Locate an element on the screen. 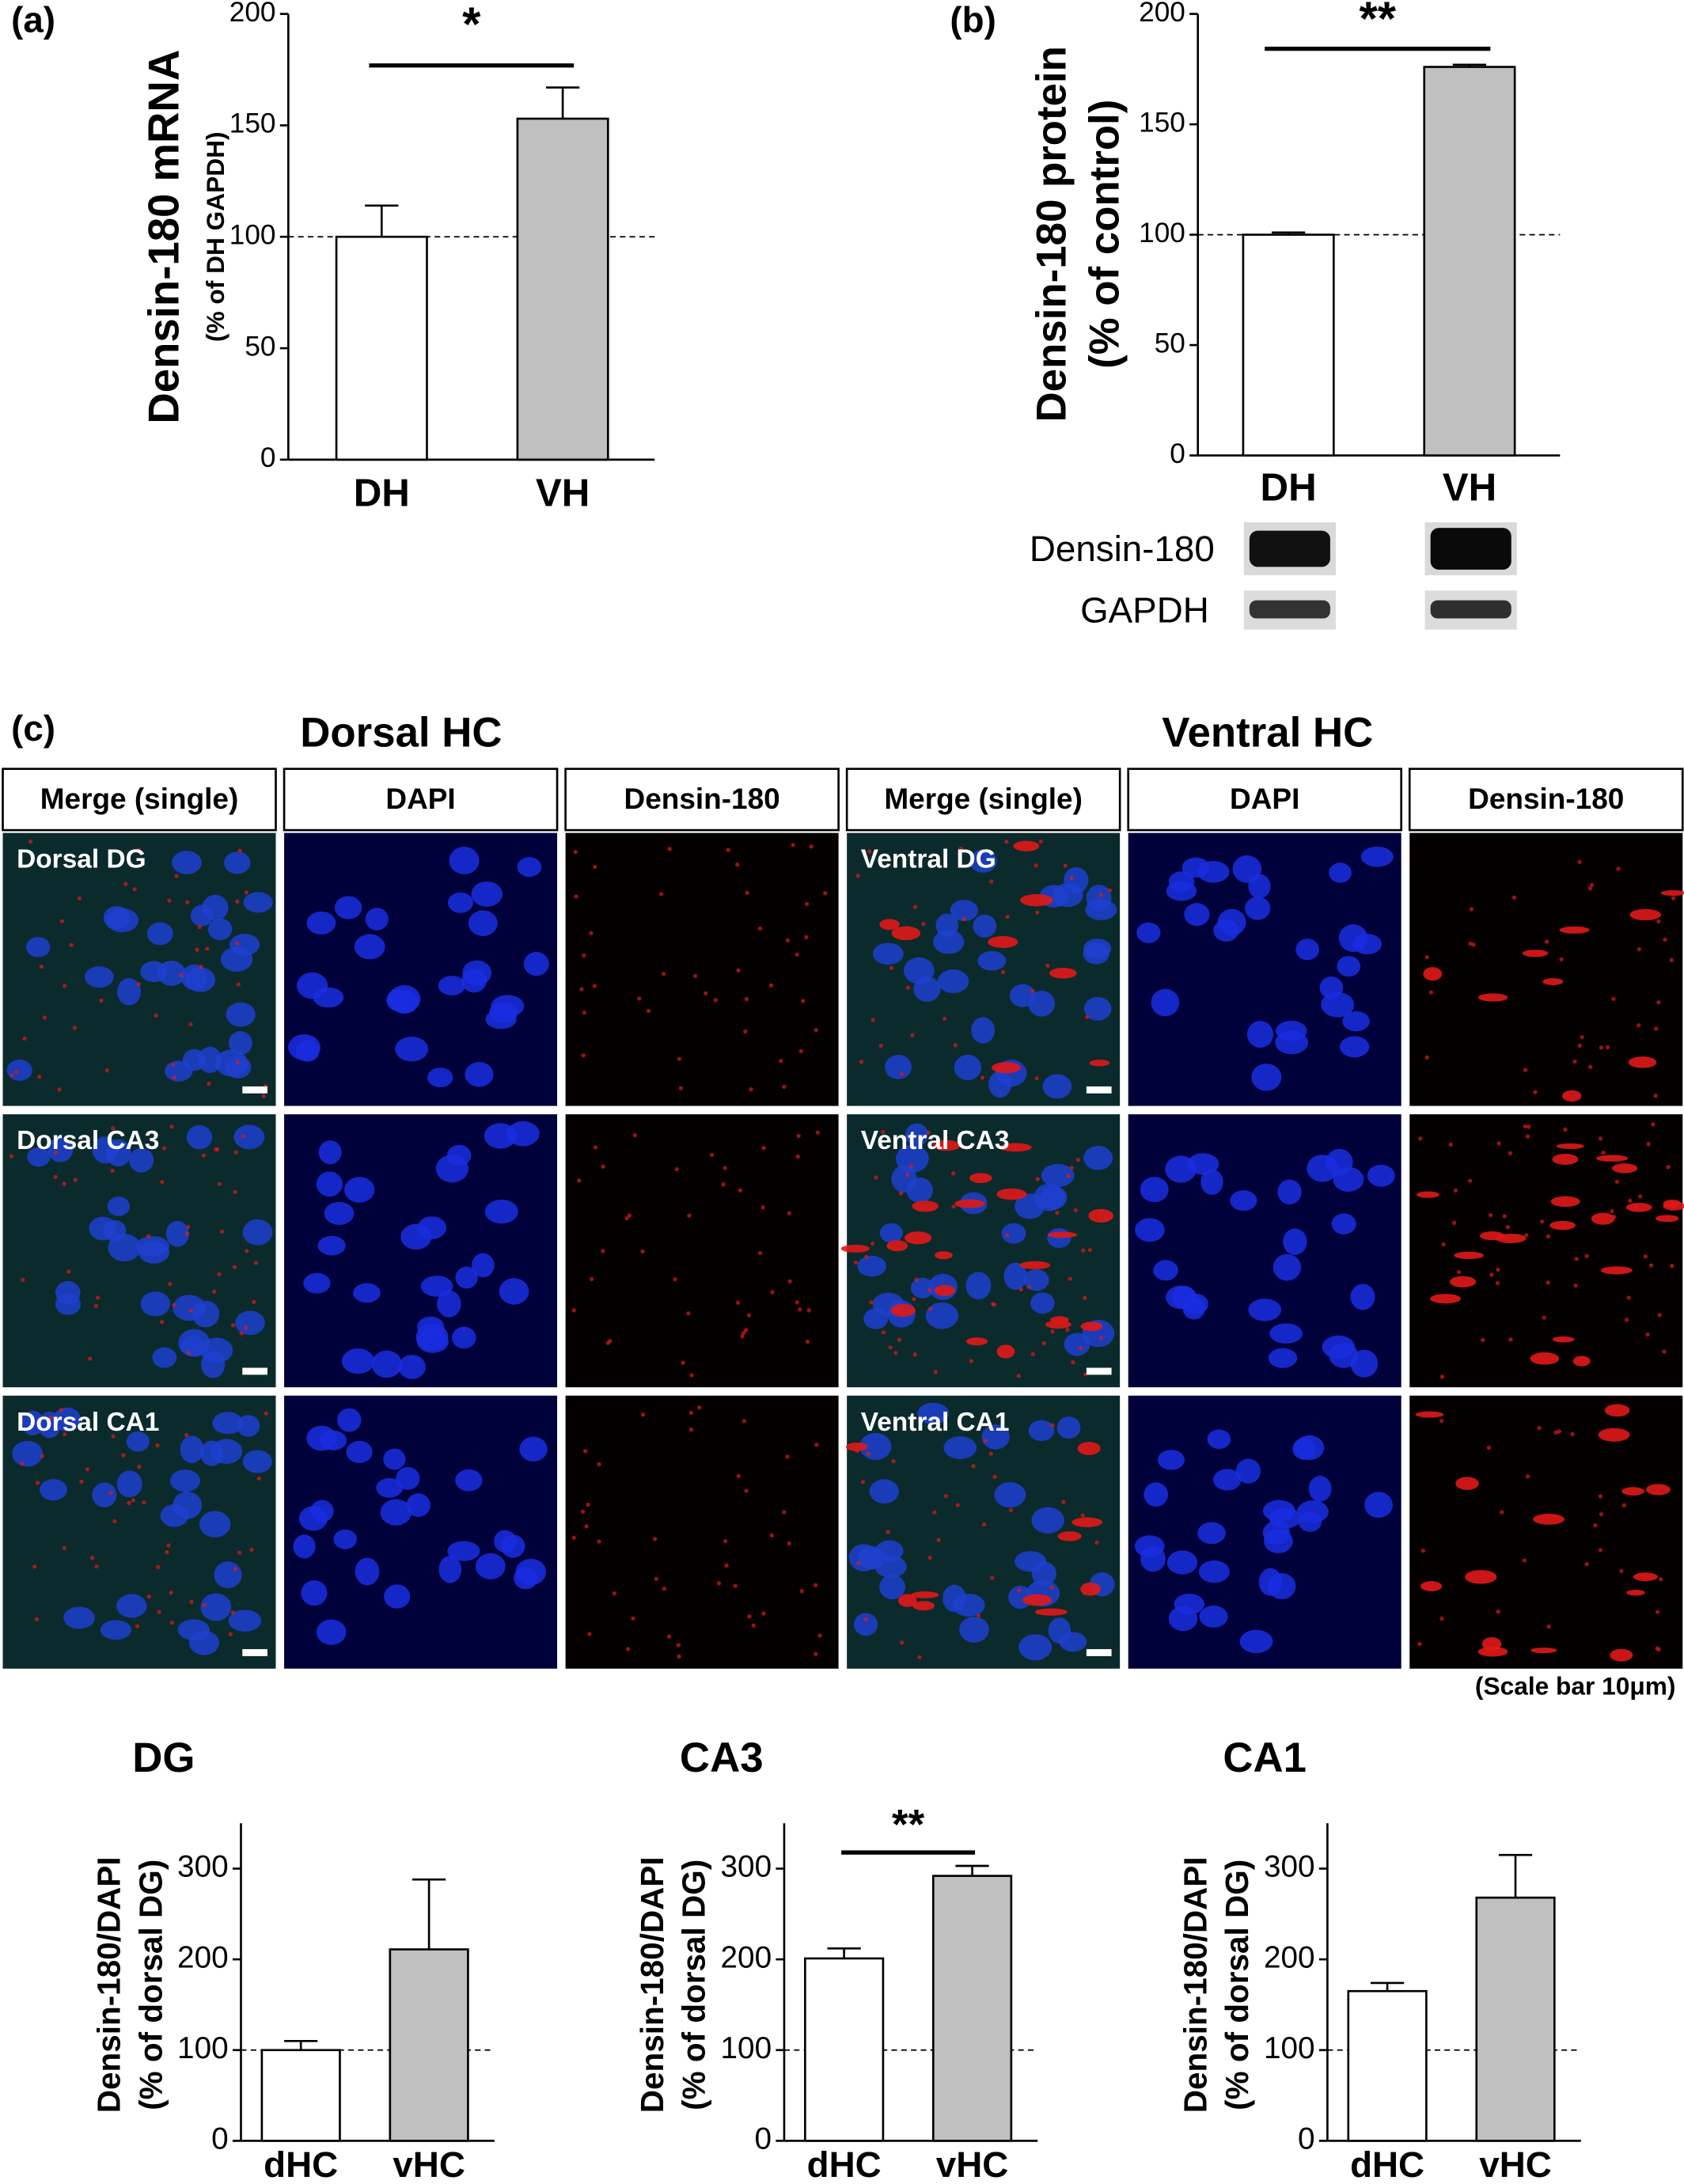 The width and height of the screenshot is (1684, 2184). scale-note: (Scale bar 10μm) is located at coordinates (1575, 1686).